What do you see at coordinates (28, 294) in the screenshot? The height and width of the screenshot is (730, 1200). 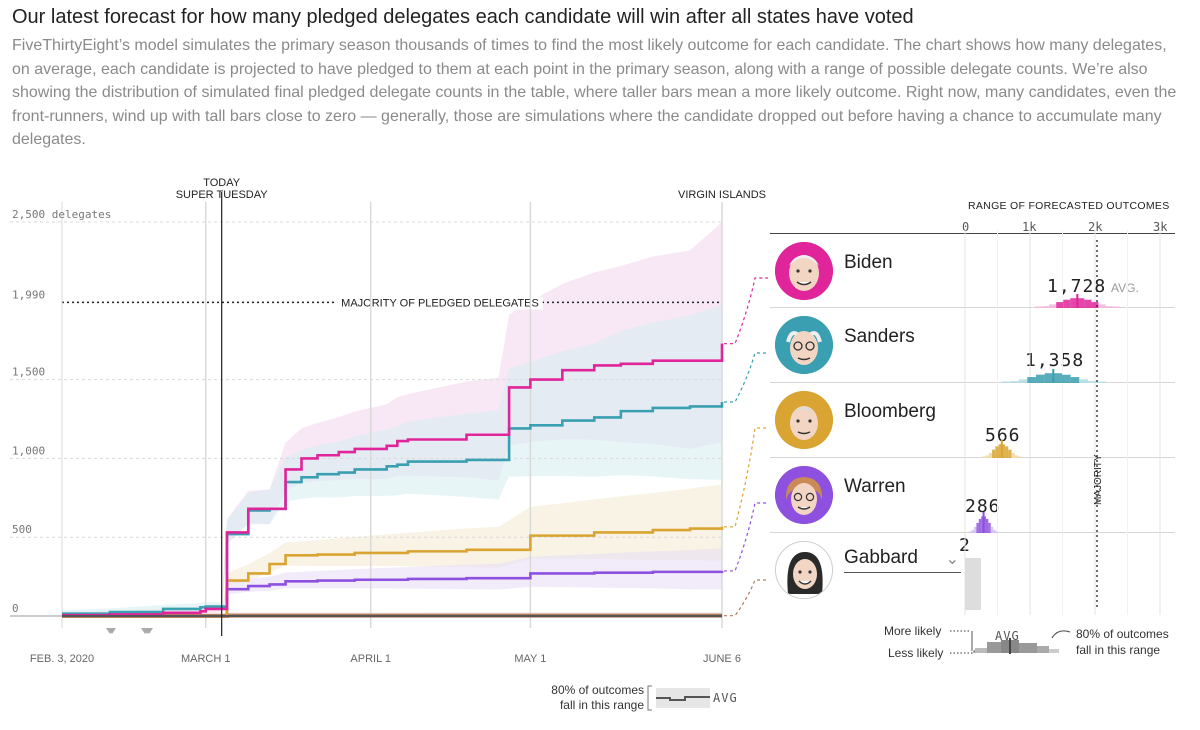 I see `y-tick-label: 1,990` at bounding box center [28, 294].